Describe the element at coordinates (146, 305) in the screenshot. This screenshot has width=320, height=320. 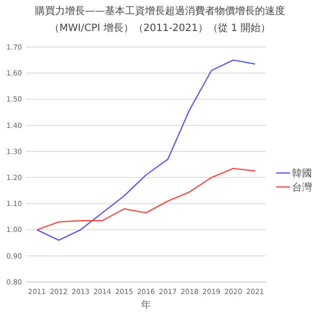
I see `x-axis-title: 年` at that location.